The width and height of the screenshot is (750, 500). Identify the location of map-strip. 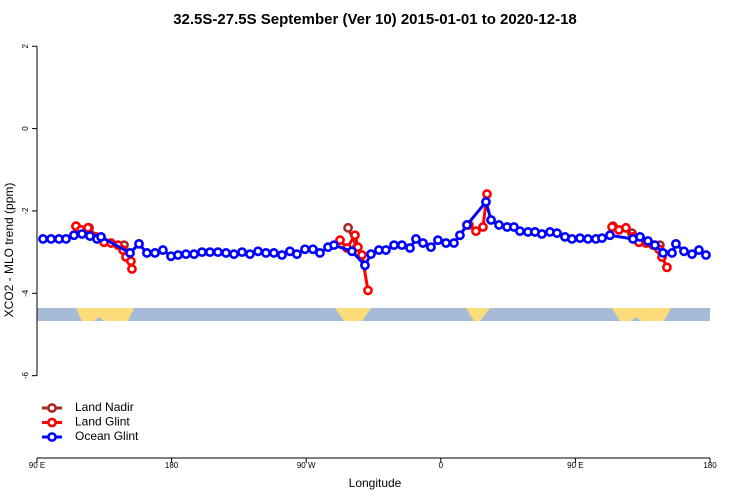
(373, 314).